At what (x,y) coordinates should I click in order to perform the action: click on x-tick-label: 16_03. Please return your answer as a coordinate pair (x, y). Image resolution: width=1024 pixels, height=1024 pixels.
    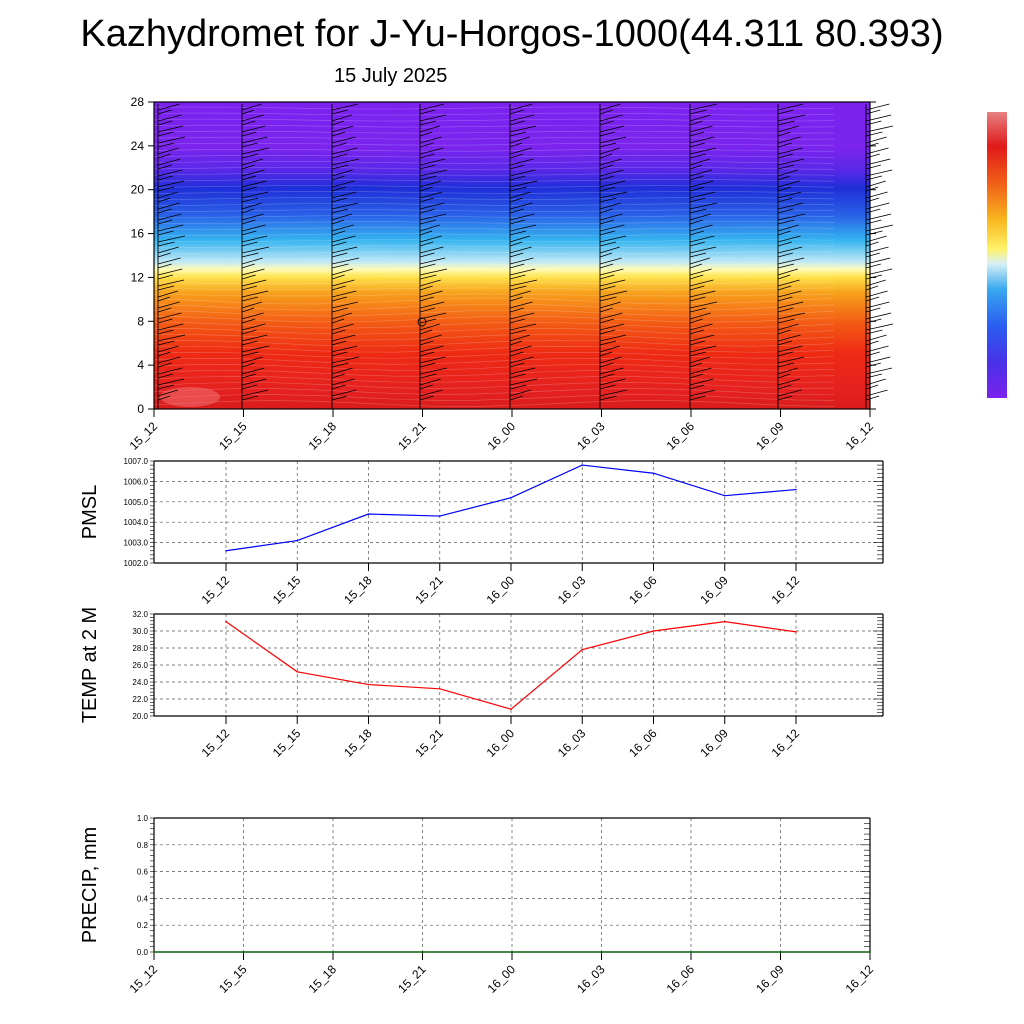
    Looking at the image, I should click on (572, 590).